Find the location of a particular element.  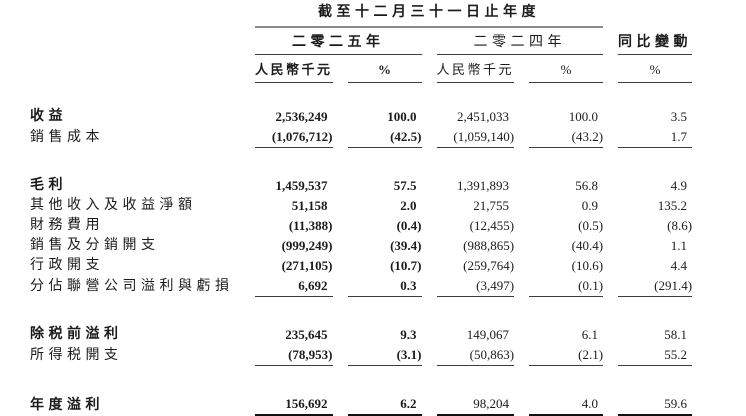

value-cell: (0.1) is located at coordinates (566, 286).